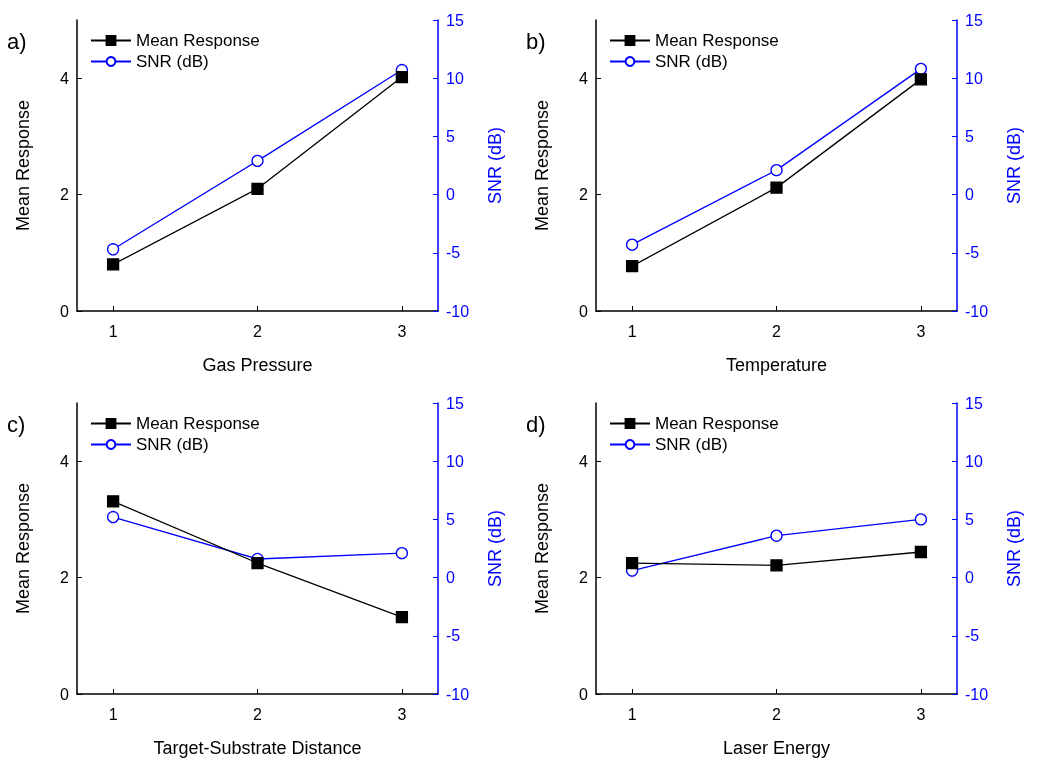 Image resolution: width=1038 pixels, height=767 pixels. Describe the element at coordinates (257, 365) in the screenshot. I see `x-axis-title: Gas Pressure` at that location.